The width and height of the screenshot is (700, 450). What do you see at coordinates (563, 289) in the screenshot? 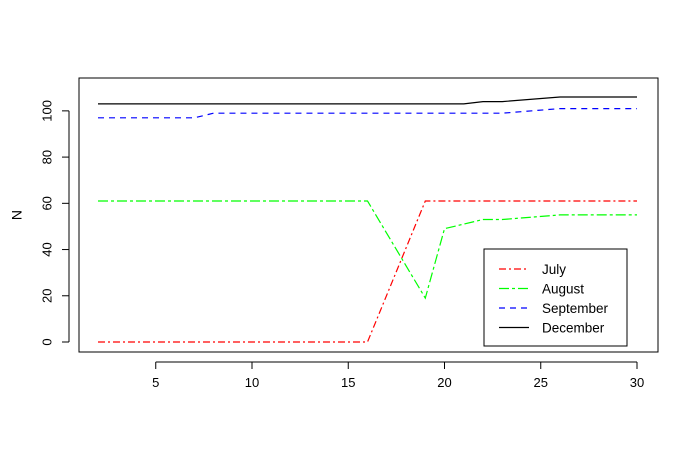
I see `legend-label: August` at bounding box center [563, 289].